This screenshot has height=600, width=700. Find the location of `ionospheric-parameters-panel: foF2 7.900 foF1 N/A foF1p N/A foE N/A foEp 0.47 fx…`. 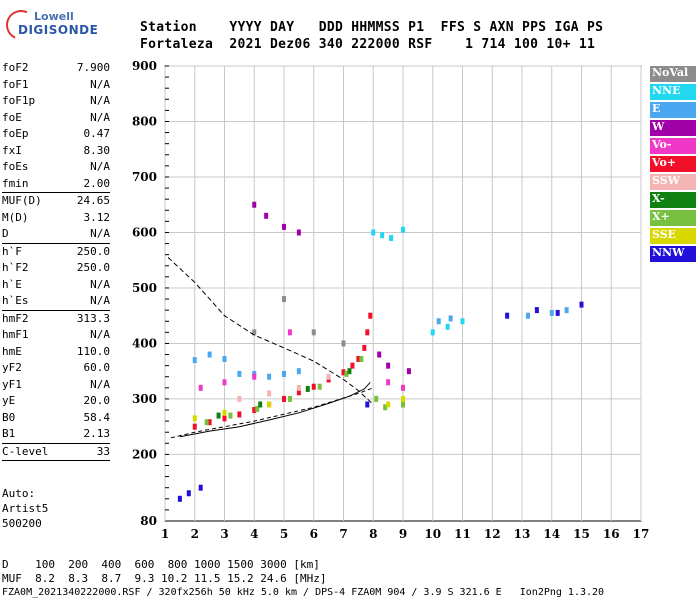

ionospheric-parameters-panel: foF2 7.900 foF1 N/A foF1p N/A foE N/A foEp 0.47 fx… is located at coordinates (56, 260).